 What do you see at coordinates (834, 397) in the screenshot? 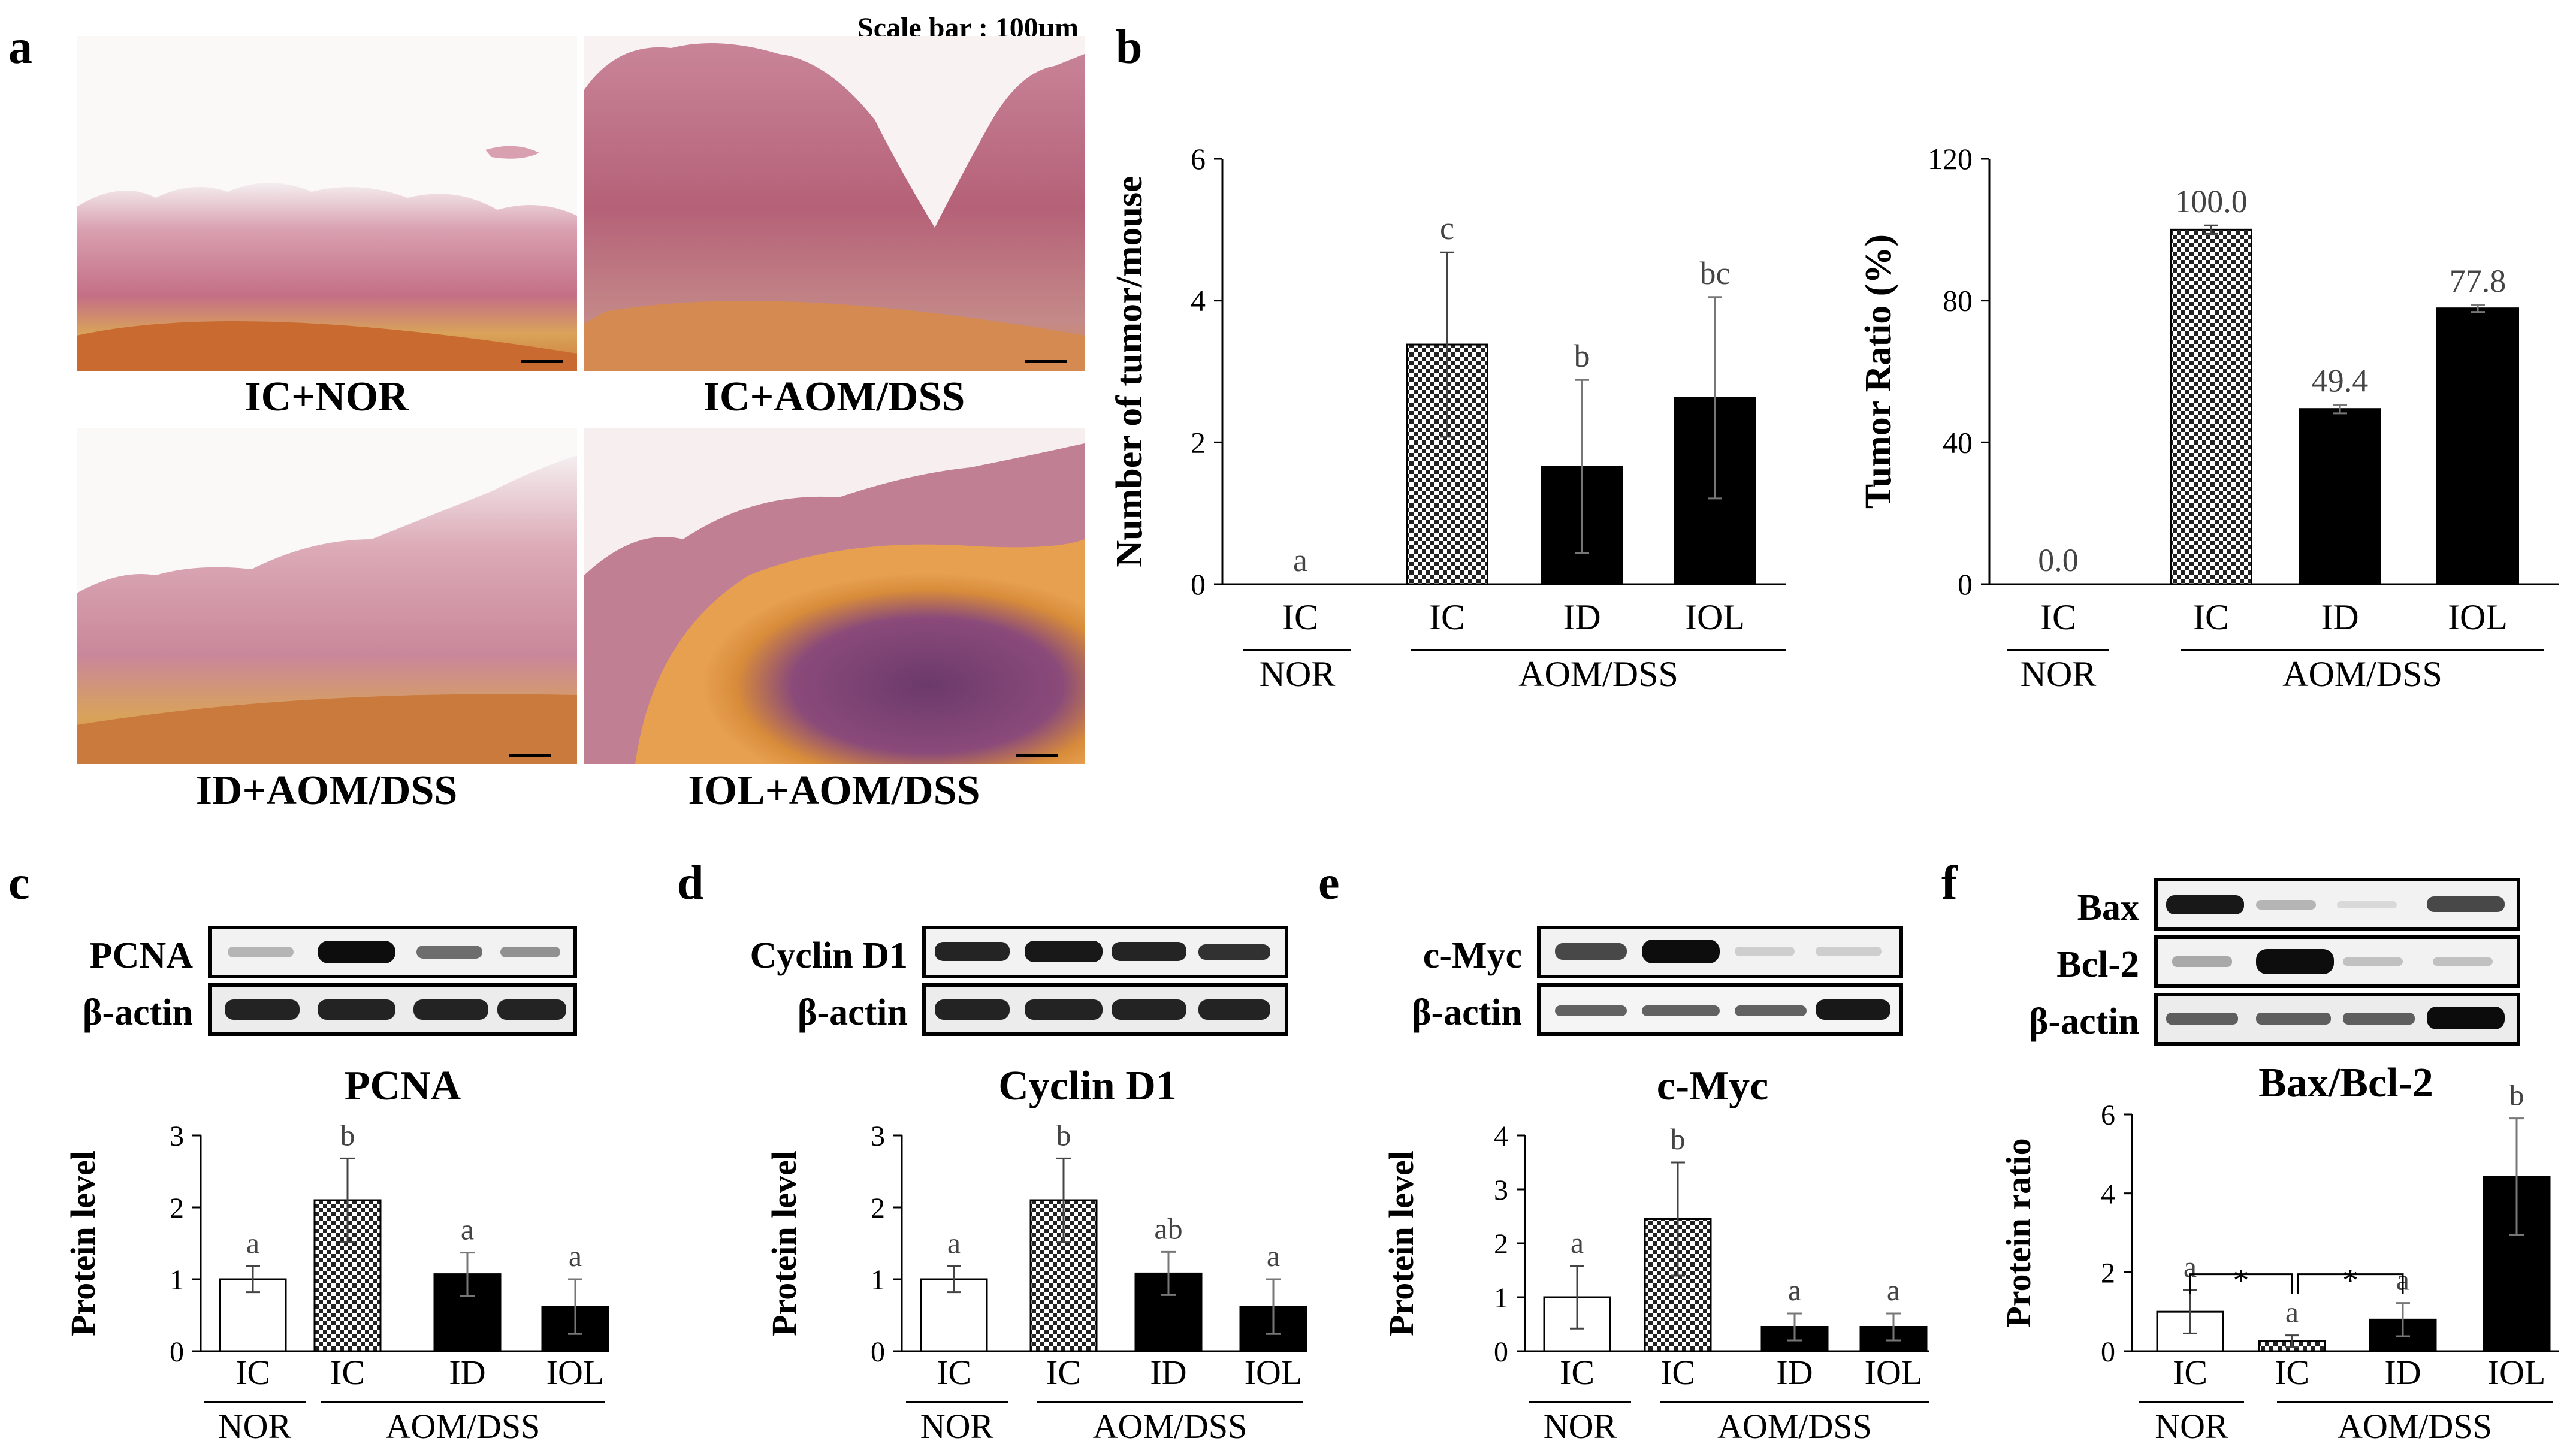
I see `caption-ic-aom: IC+AOM/DSS` at bounding box center [834, 397].